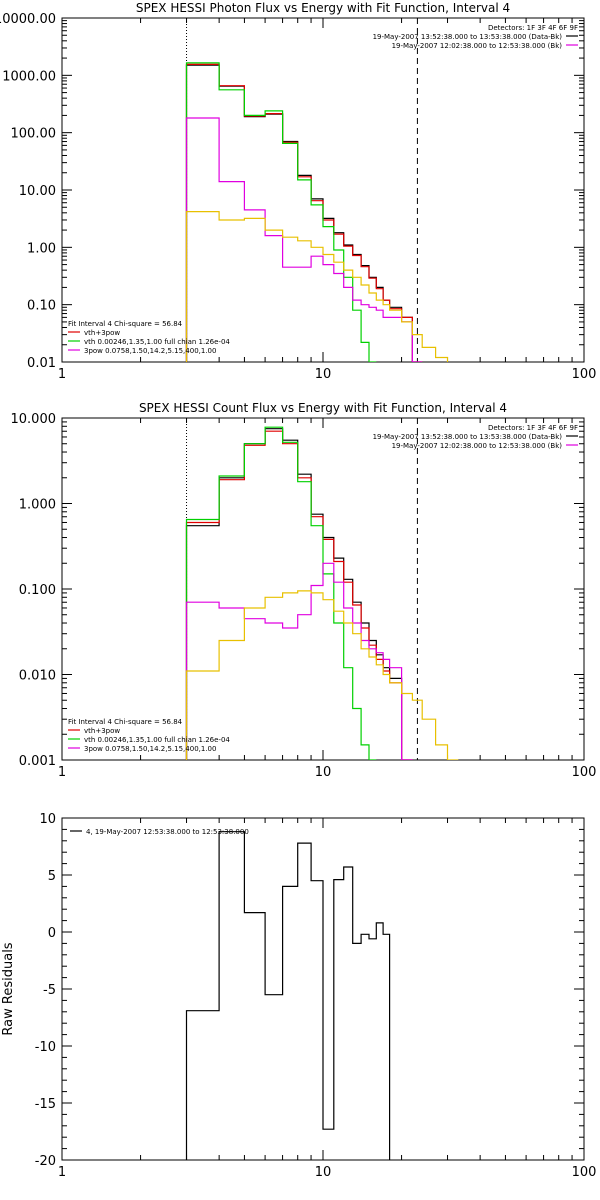  Describe the element at coordinates (37, 590) in the screenshot. I see `y-tick-label: 0.100` at that location.